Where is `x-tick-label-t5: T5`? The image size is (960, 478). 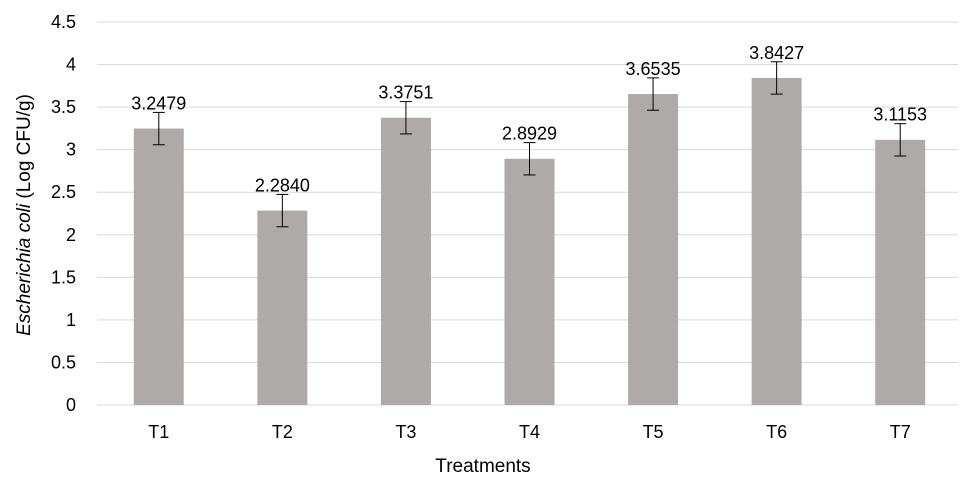
x-tick-label-t5: T5 is located at coordinates (653, 432).